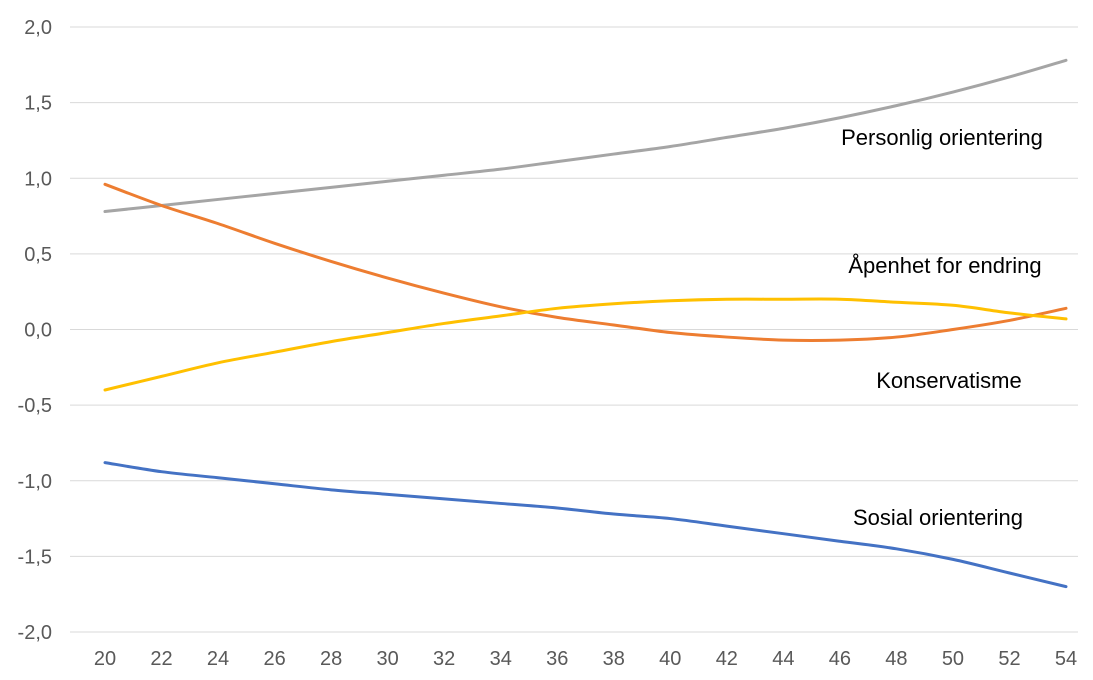  What do you see at coordinates (38, 28) in the screenshot?
I see `y-tick-label: 2,0` at bounding box center [38, 28].